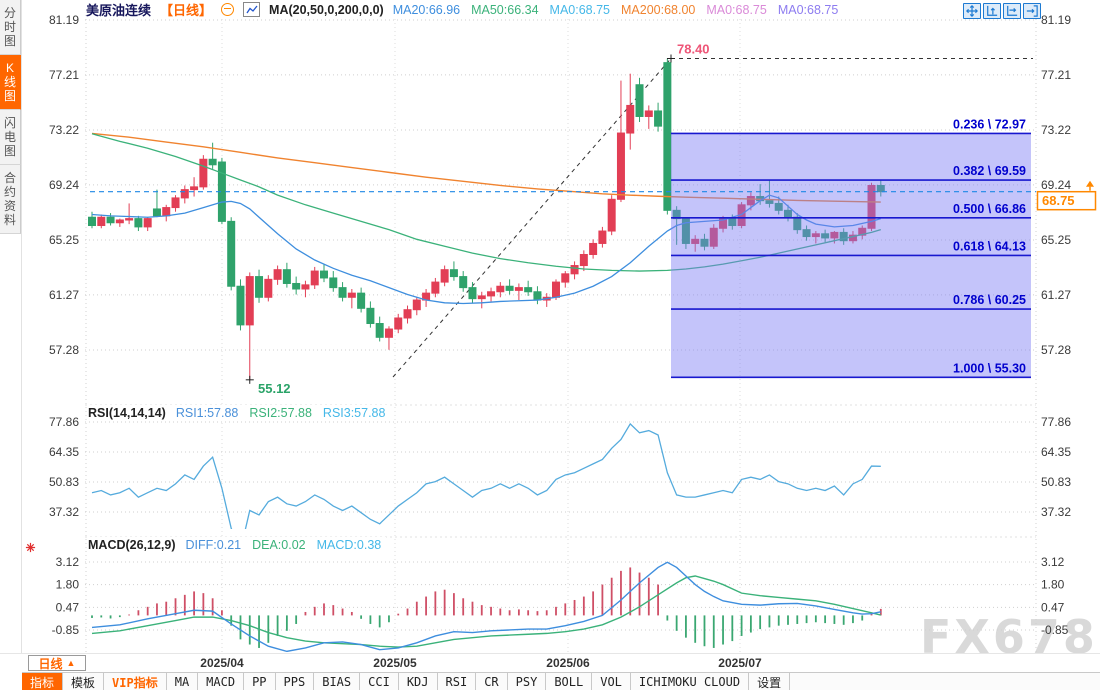 The width and height of the screenshot is (1100, 690). I want to click on toolbar-tab-pp: PP, so click(260, 681).